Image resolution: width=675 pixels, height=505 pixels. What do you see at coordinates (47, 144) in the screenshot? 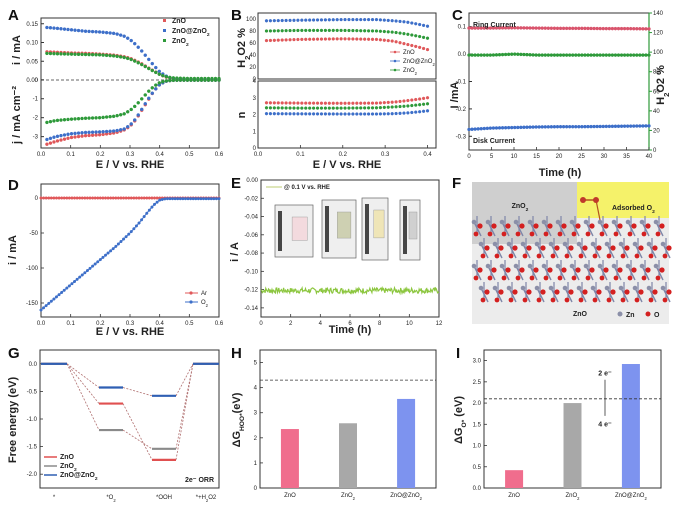
I see `disk-point-zno` at bounding box center [47, 144].